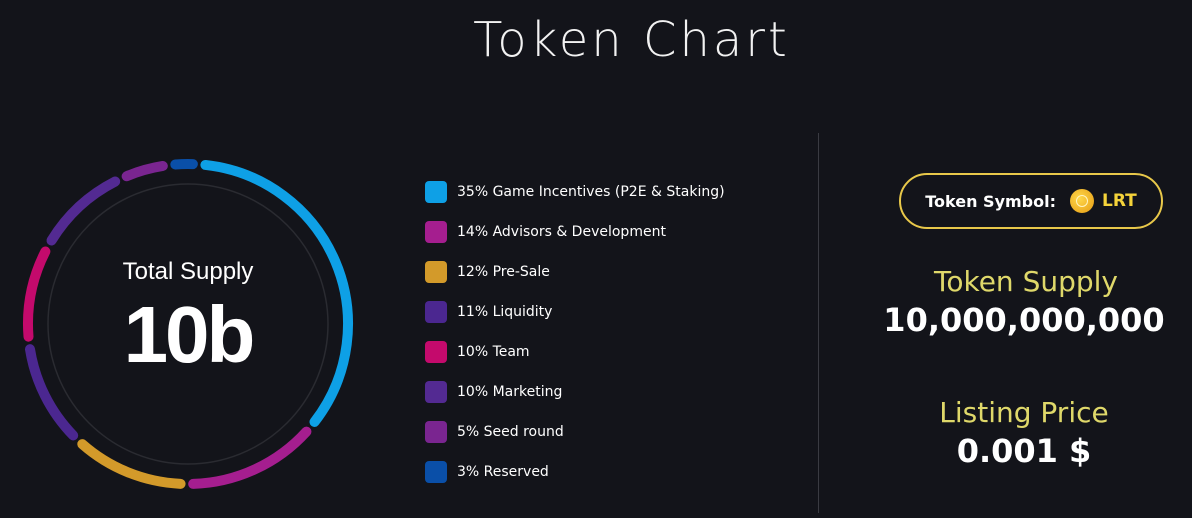  What do you see at coordinates (1024, 412) in the screenshot?
I see `listing-price-label: Listing Price` at bounding box center [1024, 412].